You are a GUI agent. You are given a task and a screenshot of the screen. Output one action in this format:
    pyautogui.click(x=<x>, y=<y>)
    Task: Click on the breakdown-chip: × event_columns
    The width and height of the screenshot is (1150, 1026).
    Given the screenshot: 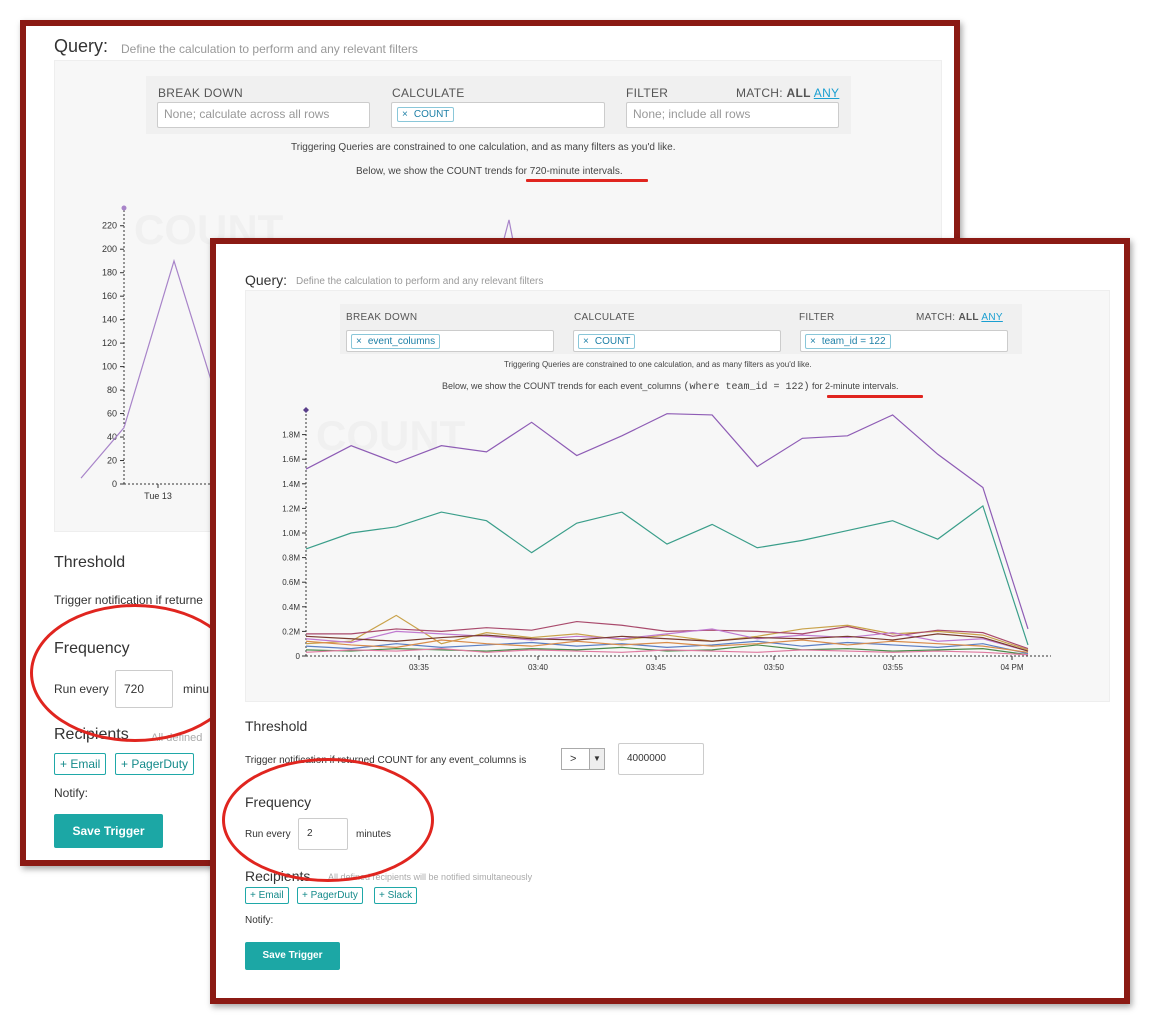 What is the action you would take?
    pyautogui.click(x=396, y=341)
    